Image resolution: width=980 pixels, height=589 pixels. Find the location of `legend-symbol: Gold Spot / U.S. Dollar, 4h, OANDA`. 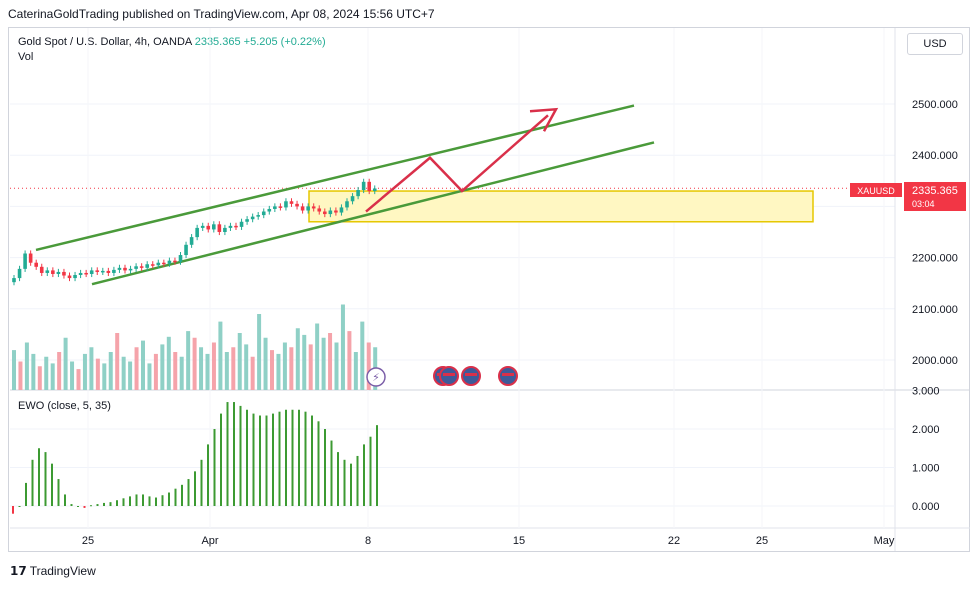

legend-symbol: Gold Spot / U.S. Dollar, 4h, OANDA is located at coordinates (105, 42).